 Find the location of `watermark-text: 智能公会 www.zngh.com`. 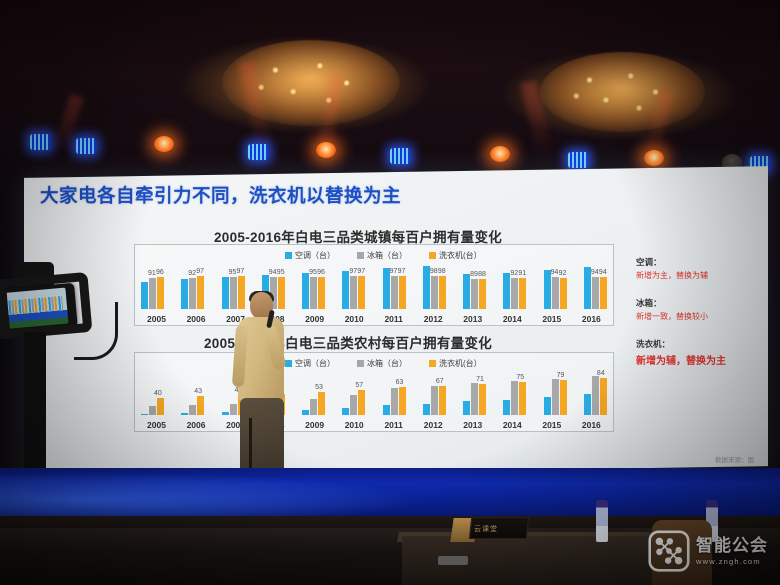

watermark-text: 智能公会 www.zngh.com is located at coordinates (732, 551).